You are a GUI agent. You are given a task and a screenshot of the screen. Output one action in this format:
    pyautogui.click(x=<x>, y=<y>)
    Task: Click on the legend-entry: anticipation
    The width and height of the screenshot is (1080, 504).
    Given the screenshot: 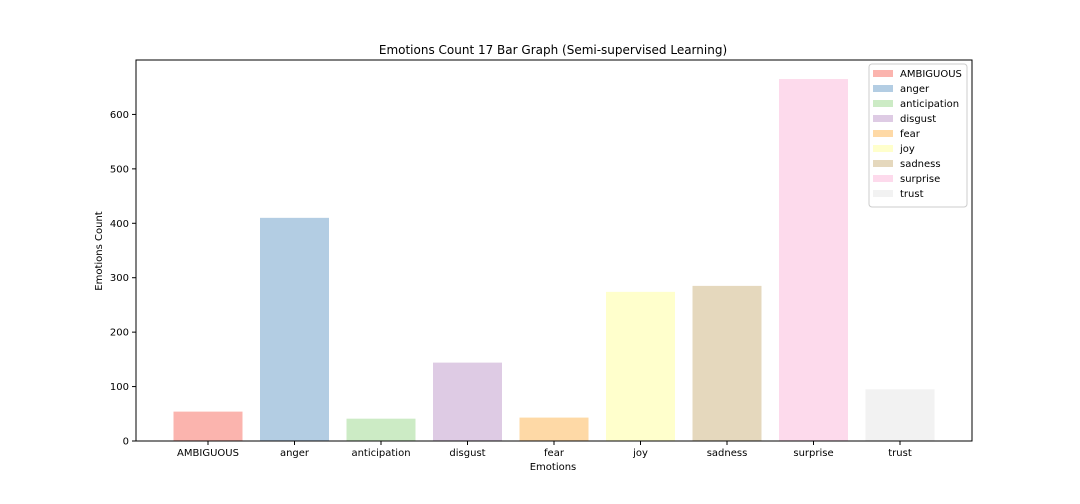 What is the action you would take?
    pyautogui.click(x=929, y=104)
    